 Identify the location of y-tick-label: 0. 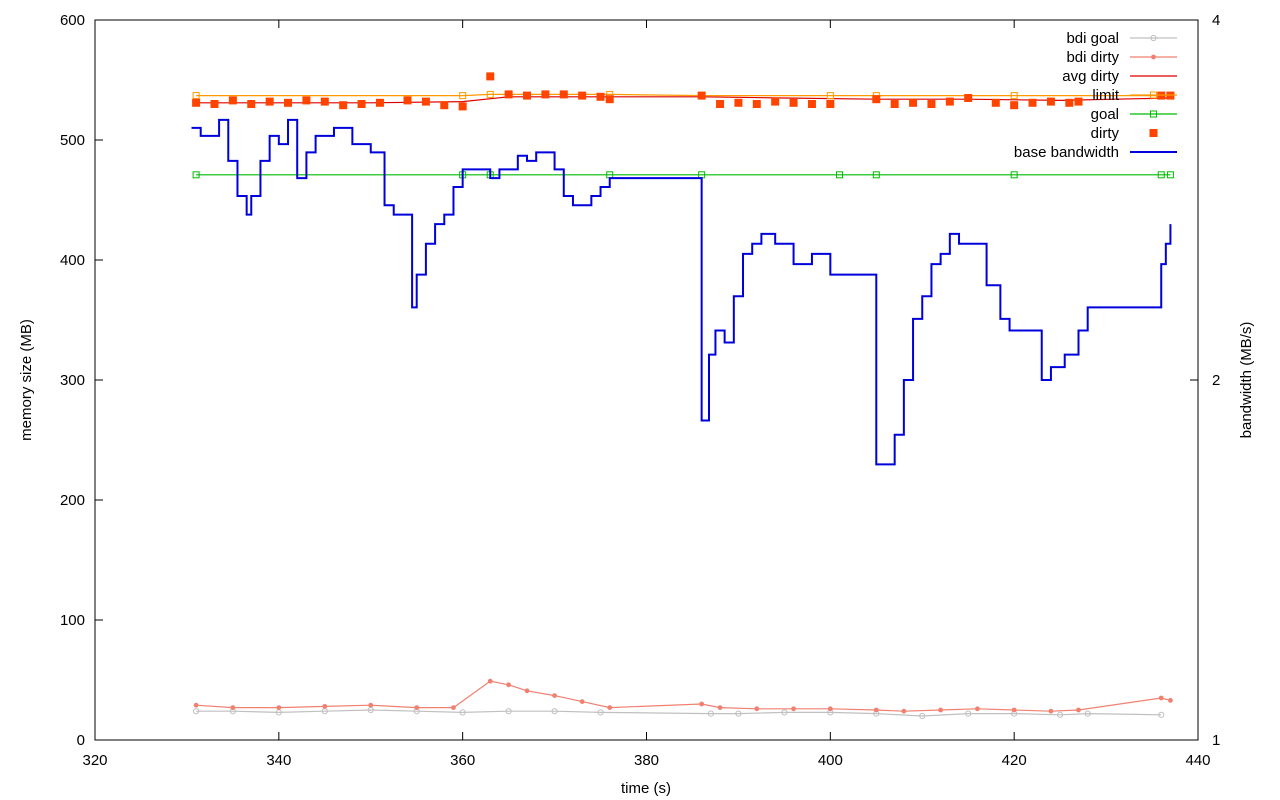
(81, 740).